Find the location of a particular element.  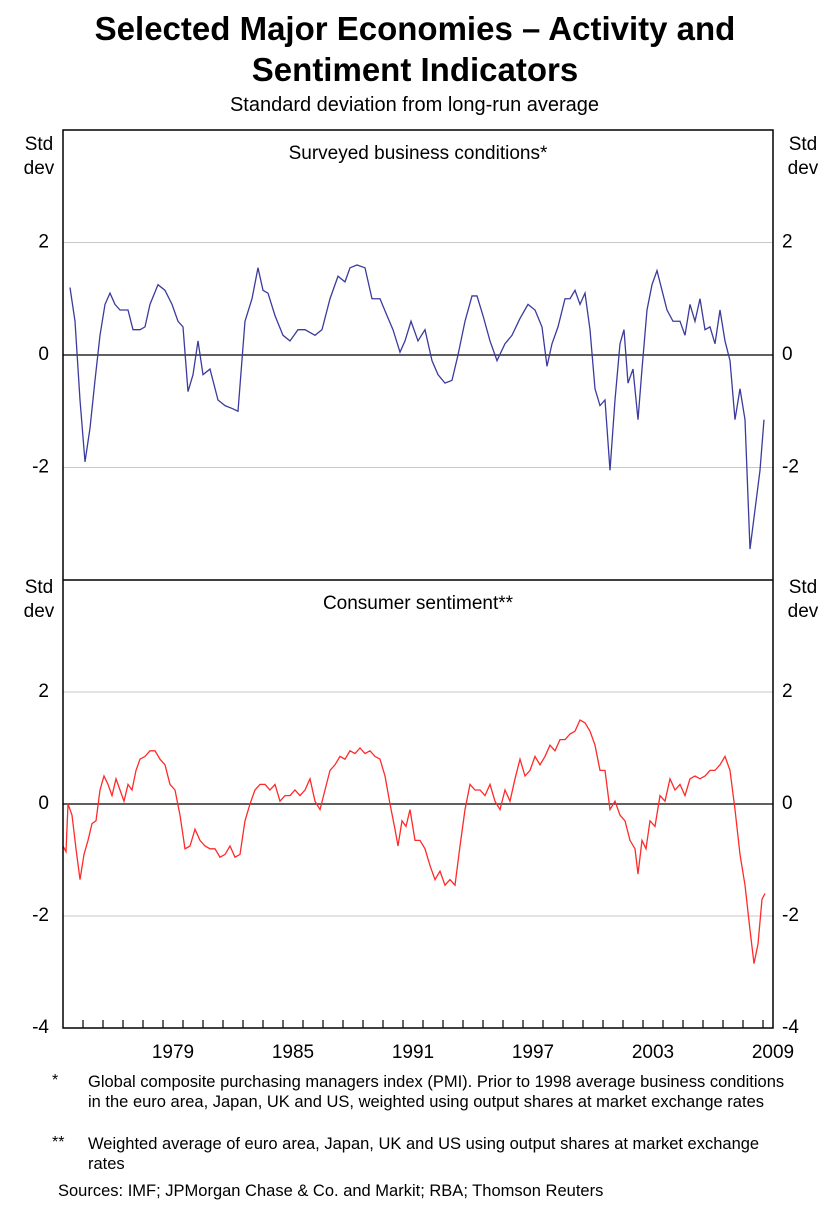

x-tick-label: 2009 is located at coordinates (773, 1052).